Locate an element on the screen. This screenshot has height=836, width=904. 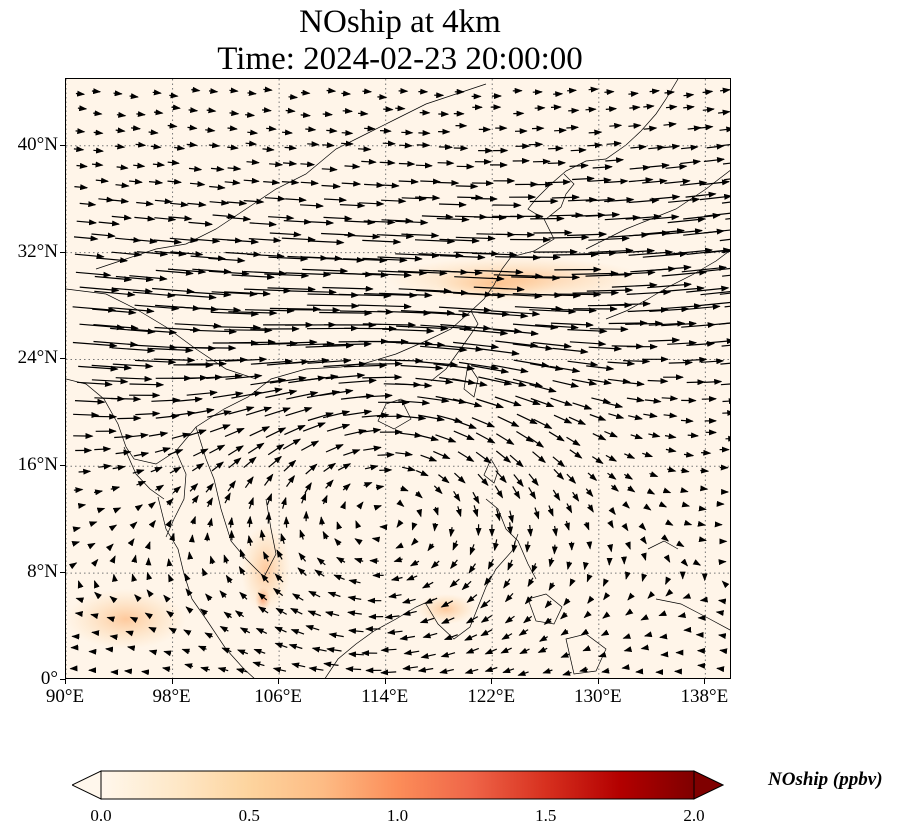
lat-tick-mark is located at coordinates (62, 679).